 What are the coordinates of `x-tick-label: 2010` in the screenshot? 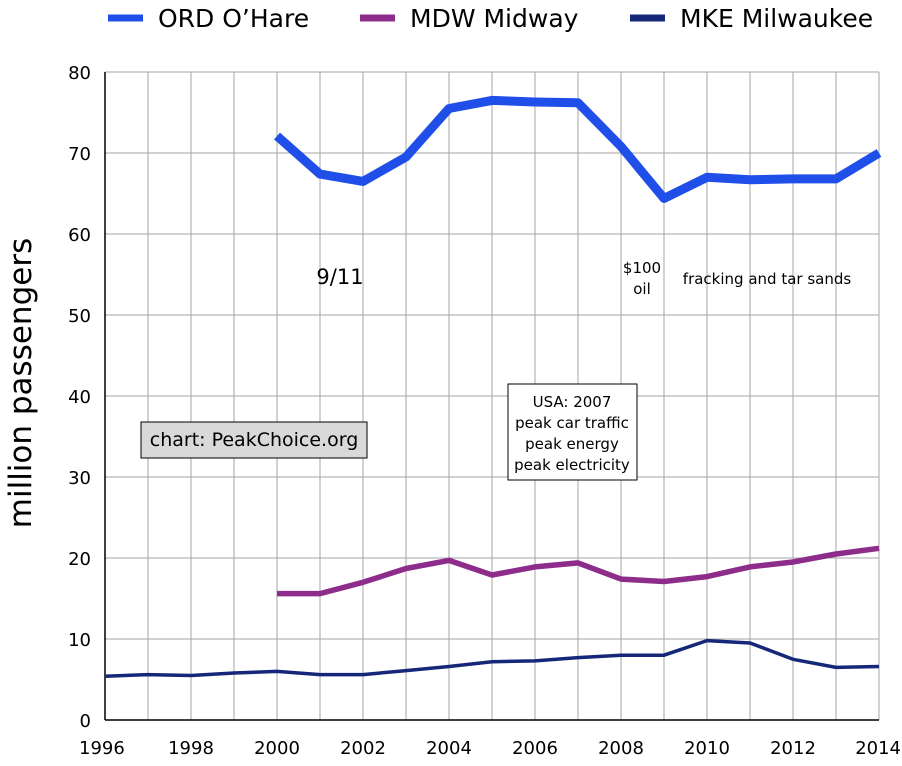 It's located at (707, 748).